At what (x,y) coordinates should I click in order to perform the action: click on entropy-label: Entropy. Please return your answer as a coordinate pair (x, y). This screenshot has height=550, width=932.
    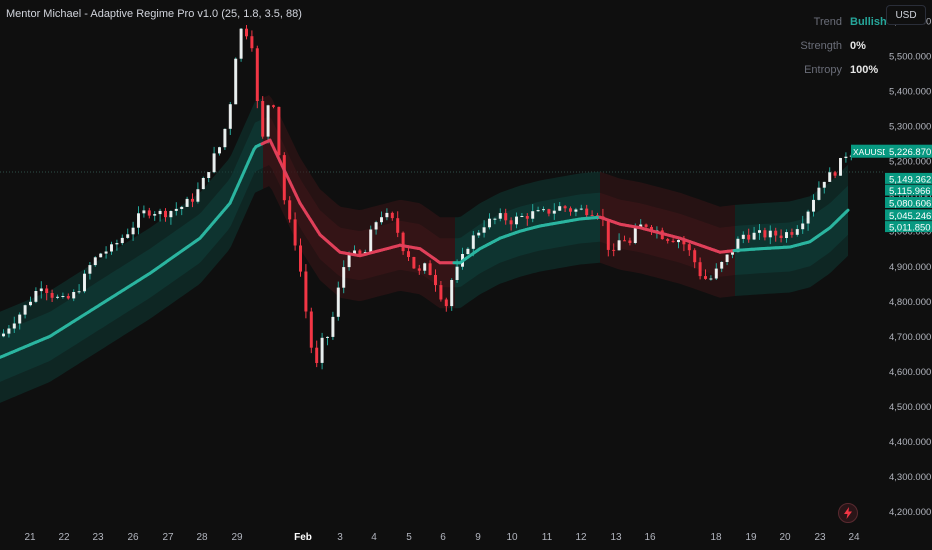
    Looking at the image, I should click on (823, 70).